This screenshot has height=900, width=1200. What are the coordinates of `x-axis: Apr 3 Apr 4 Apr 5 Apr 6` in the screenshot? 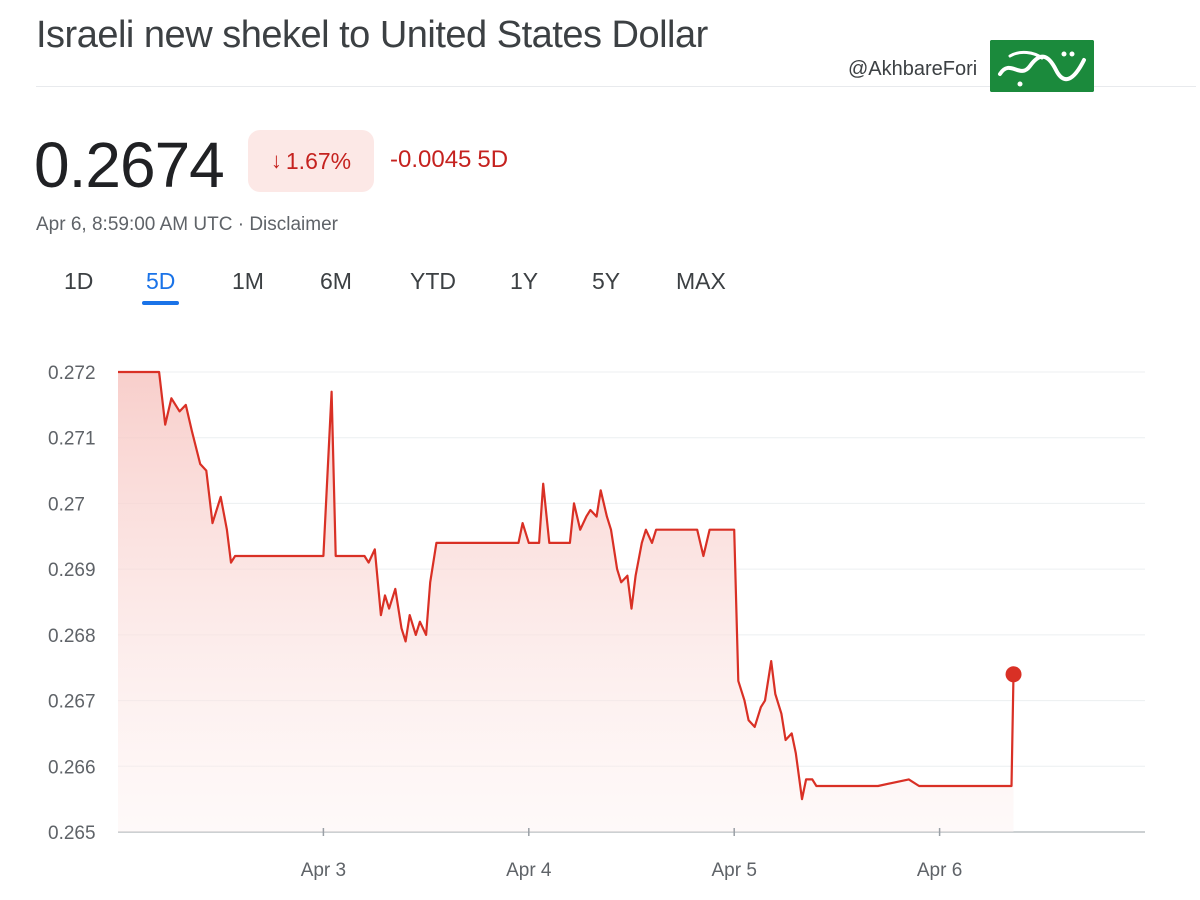 It's located at (631, 854).